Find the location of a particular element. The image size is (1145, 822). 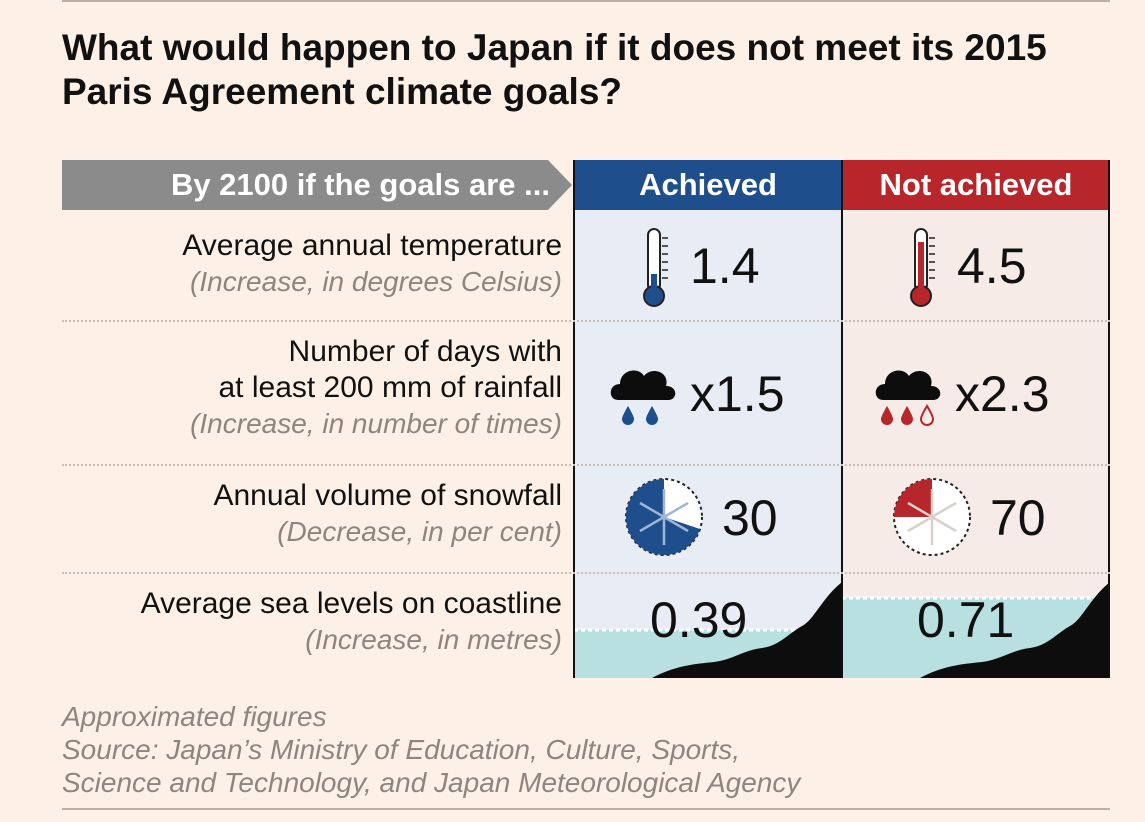

row-title-line1: Number of days with is located at coordinates (425, 351).